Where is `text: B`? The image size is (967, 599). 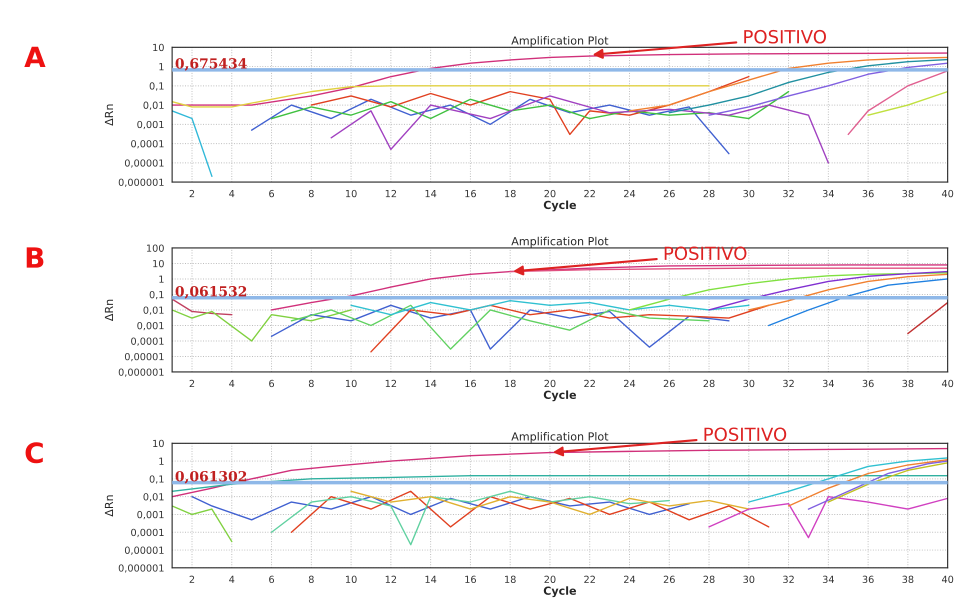
text: B is located at coordinates (35, 257).